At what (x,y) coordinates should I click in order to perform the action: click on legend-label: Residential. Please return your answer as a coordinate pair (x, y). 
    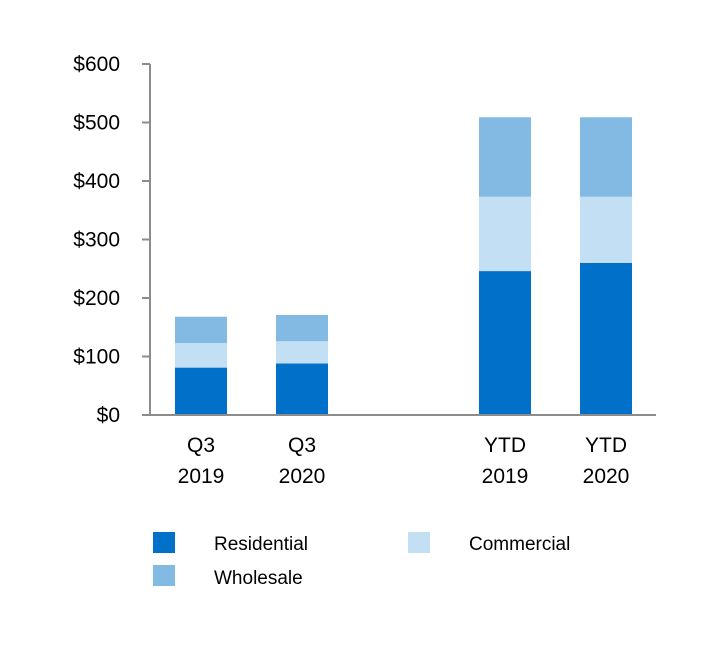
    Looking at the image, I should click on (261, 544).